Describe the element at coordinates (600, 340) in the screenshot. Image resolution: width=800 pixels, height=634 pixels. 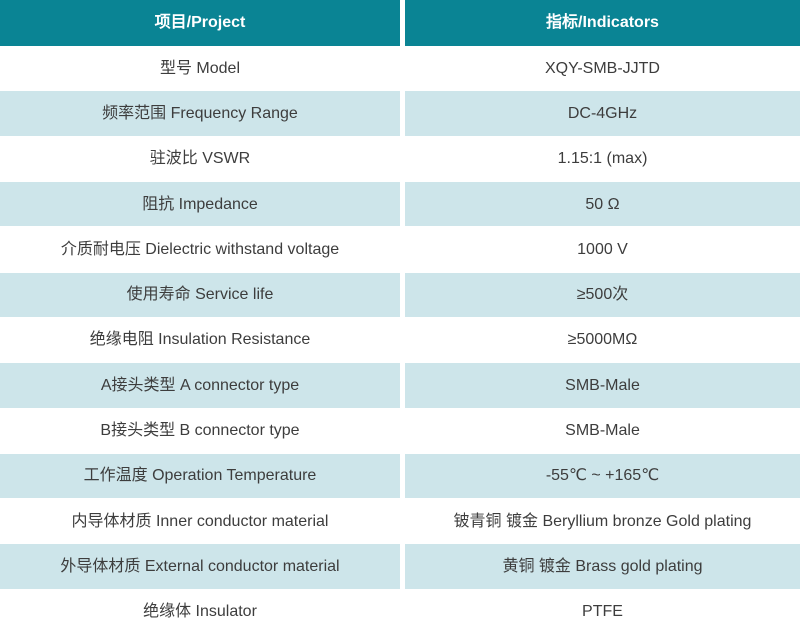
I see `indicator-cell: ≥5000MΩ` at that location.